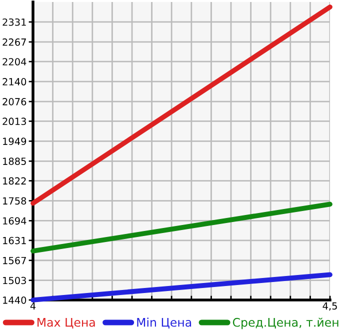  Describe the element at coordinates (66, 323) in the screenshot. I see `legend-label: Max Цена` at that location.